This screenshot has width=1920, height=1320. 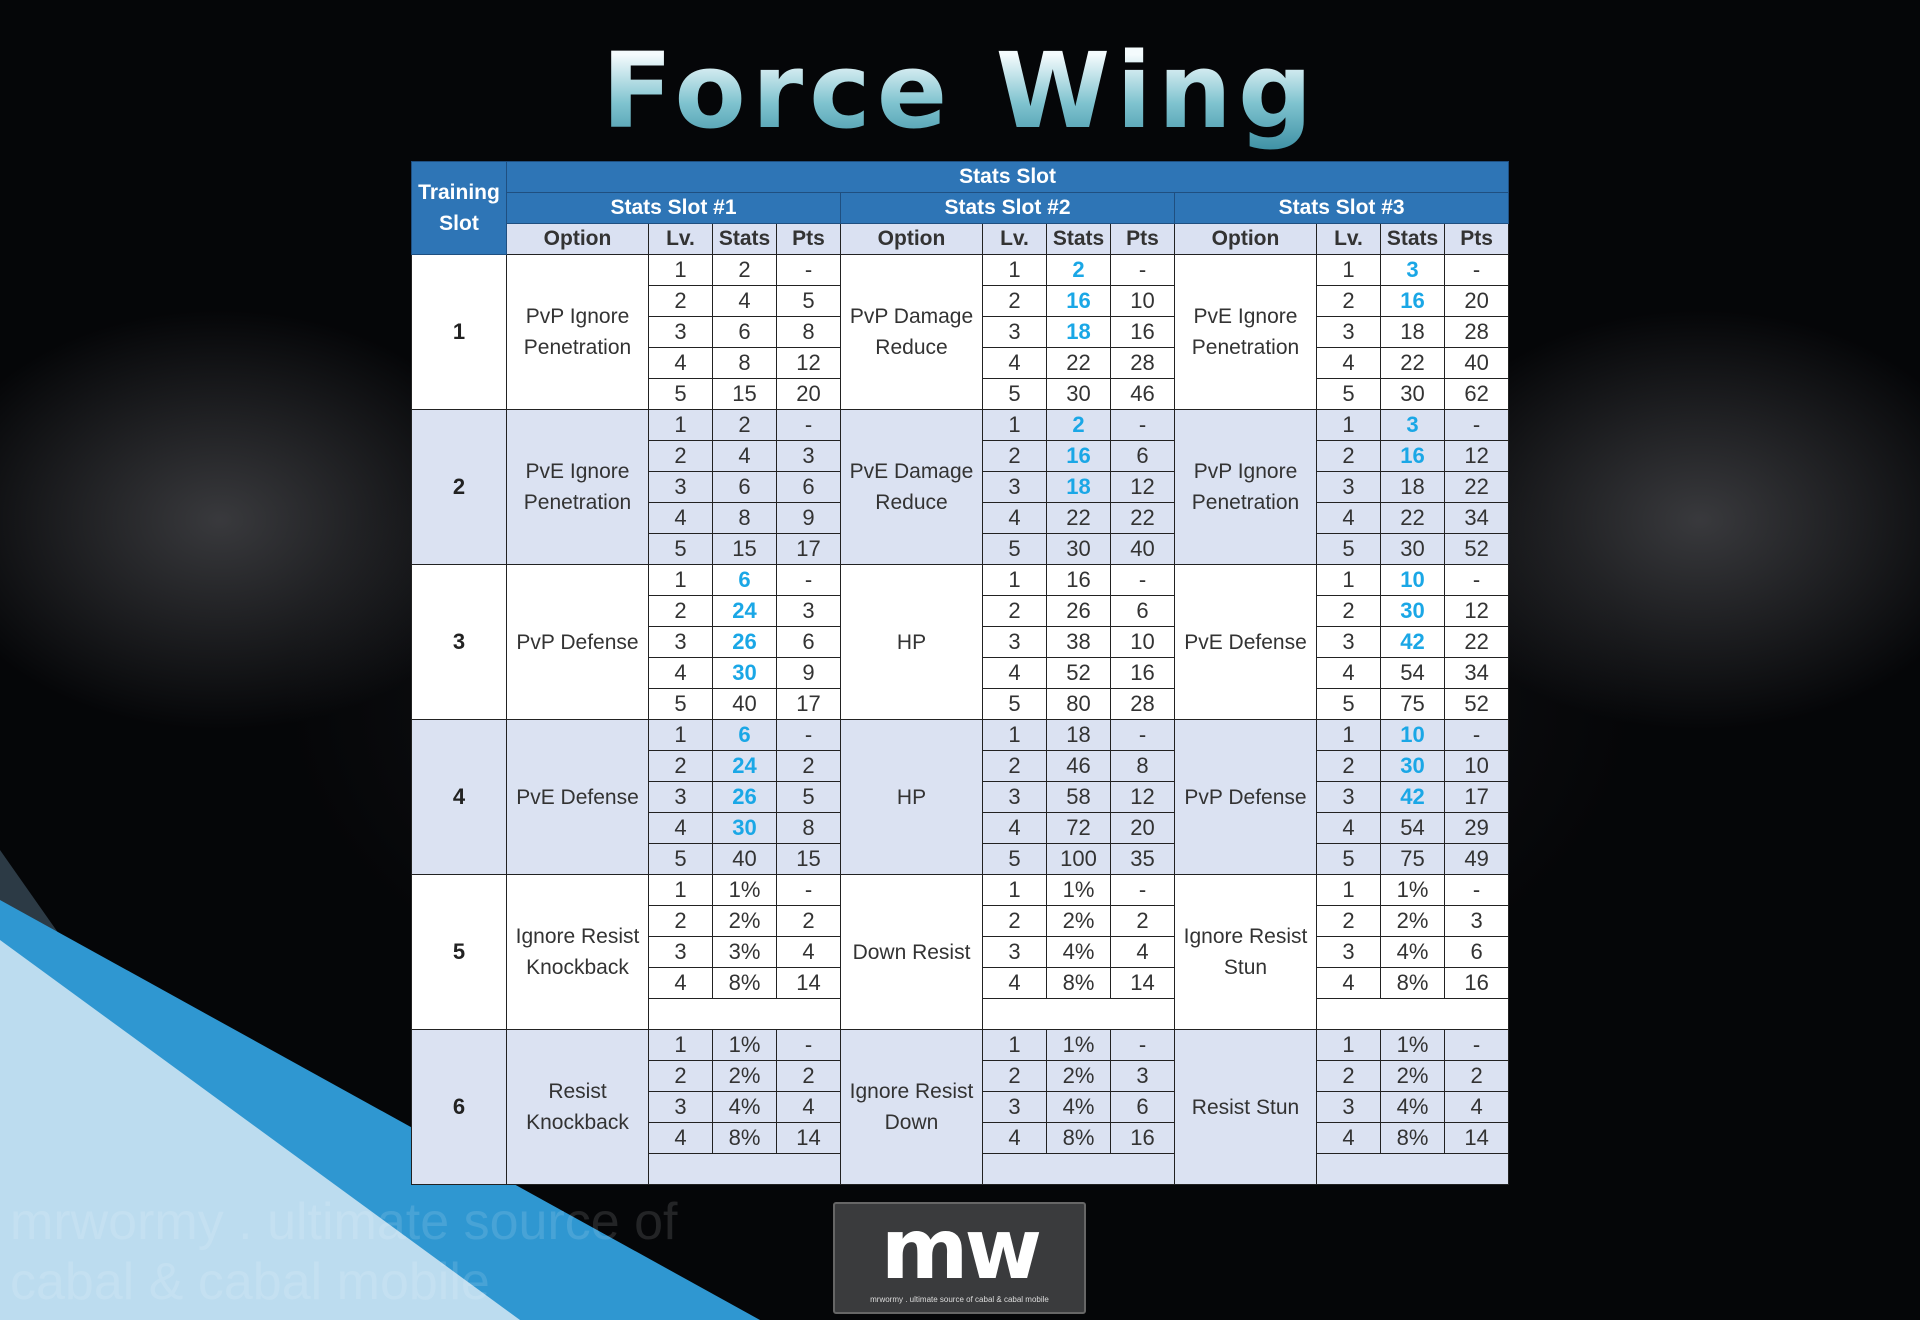 What do you see at coordinates (577, 487) in the screenshot?
I see `option-name: PvE Ignore Penetration` at bounding box center [577, 487].